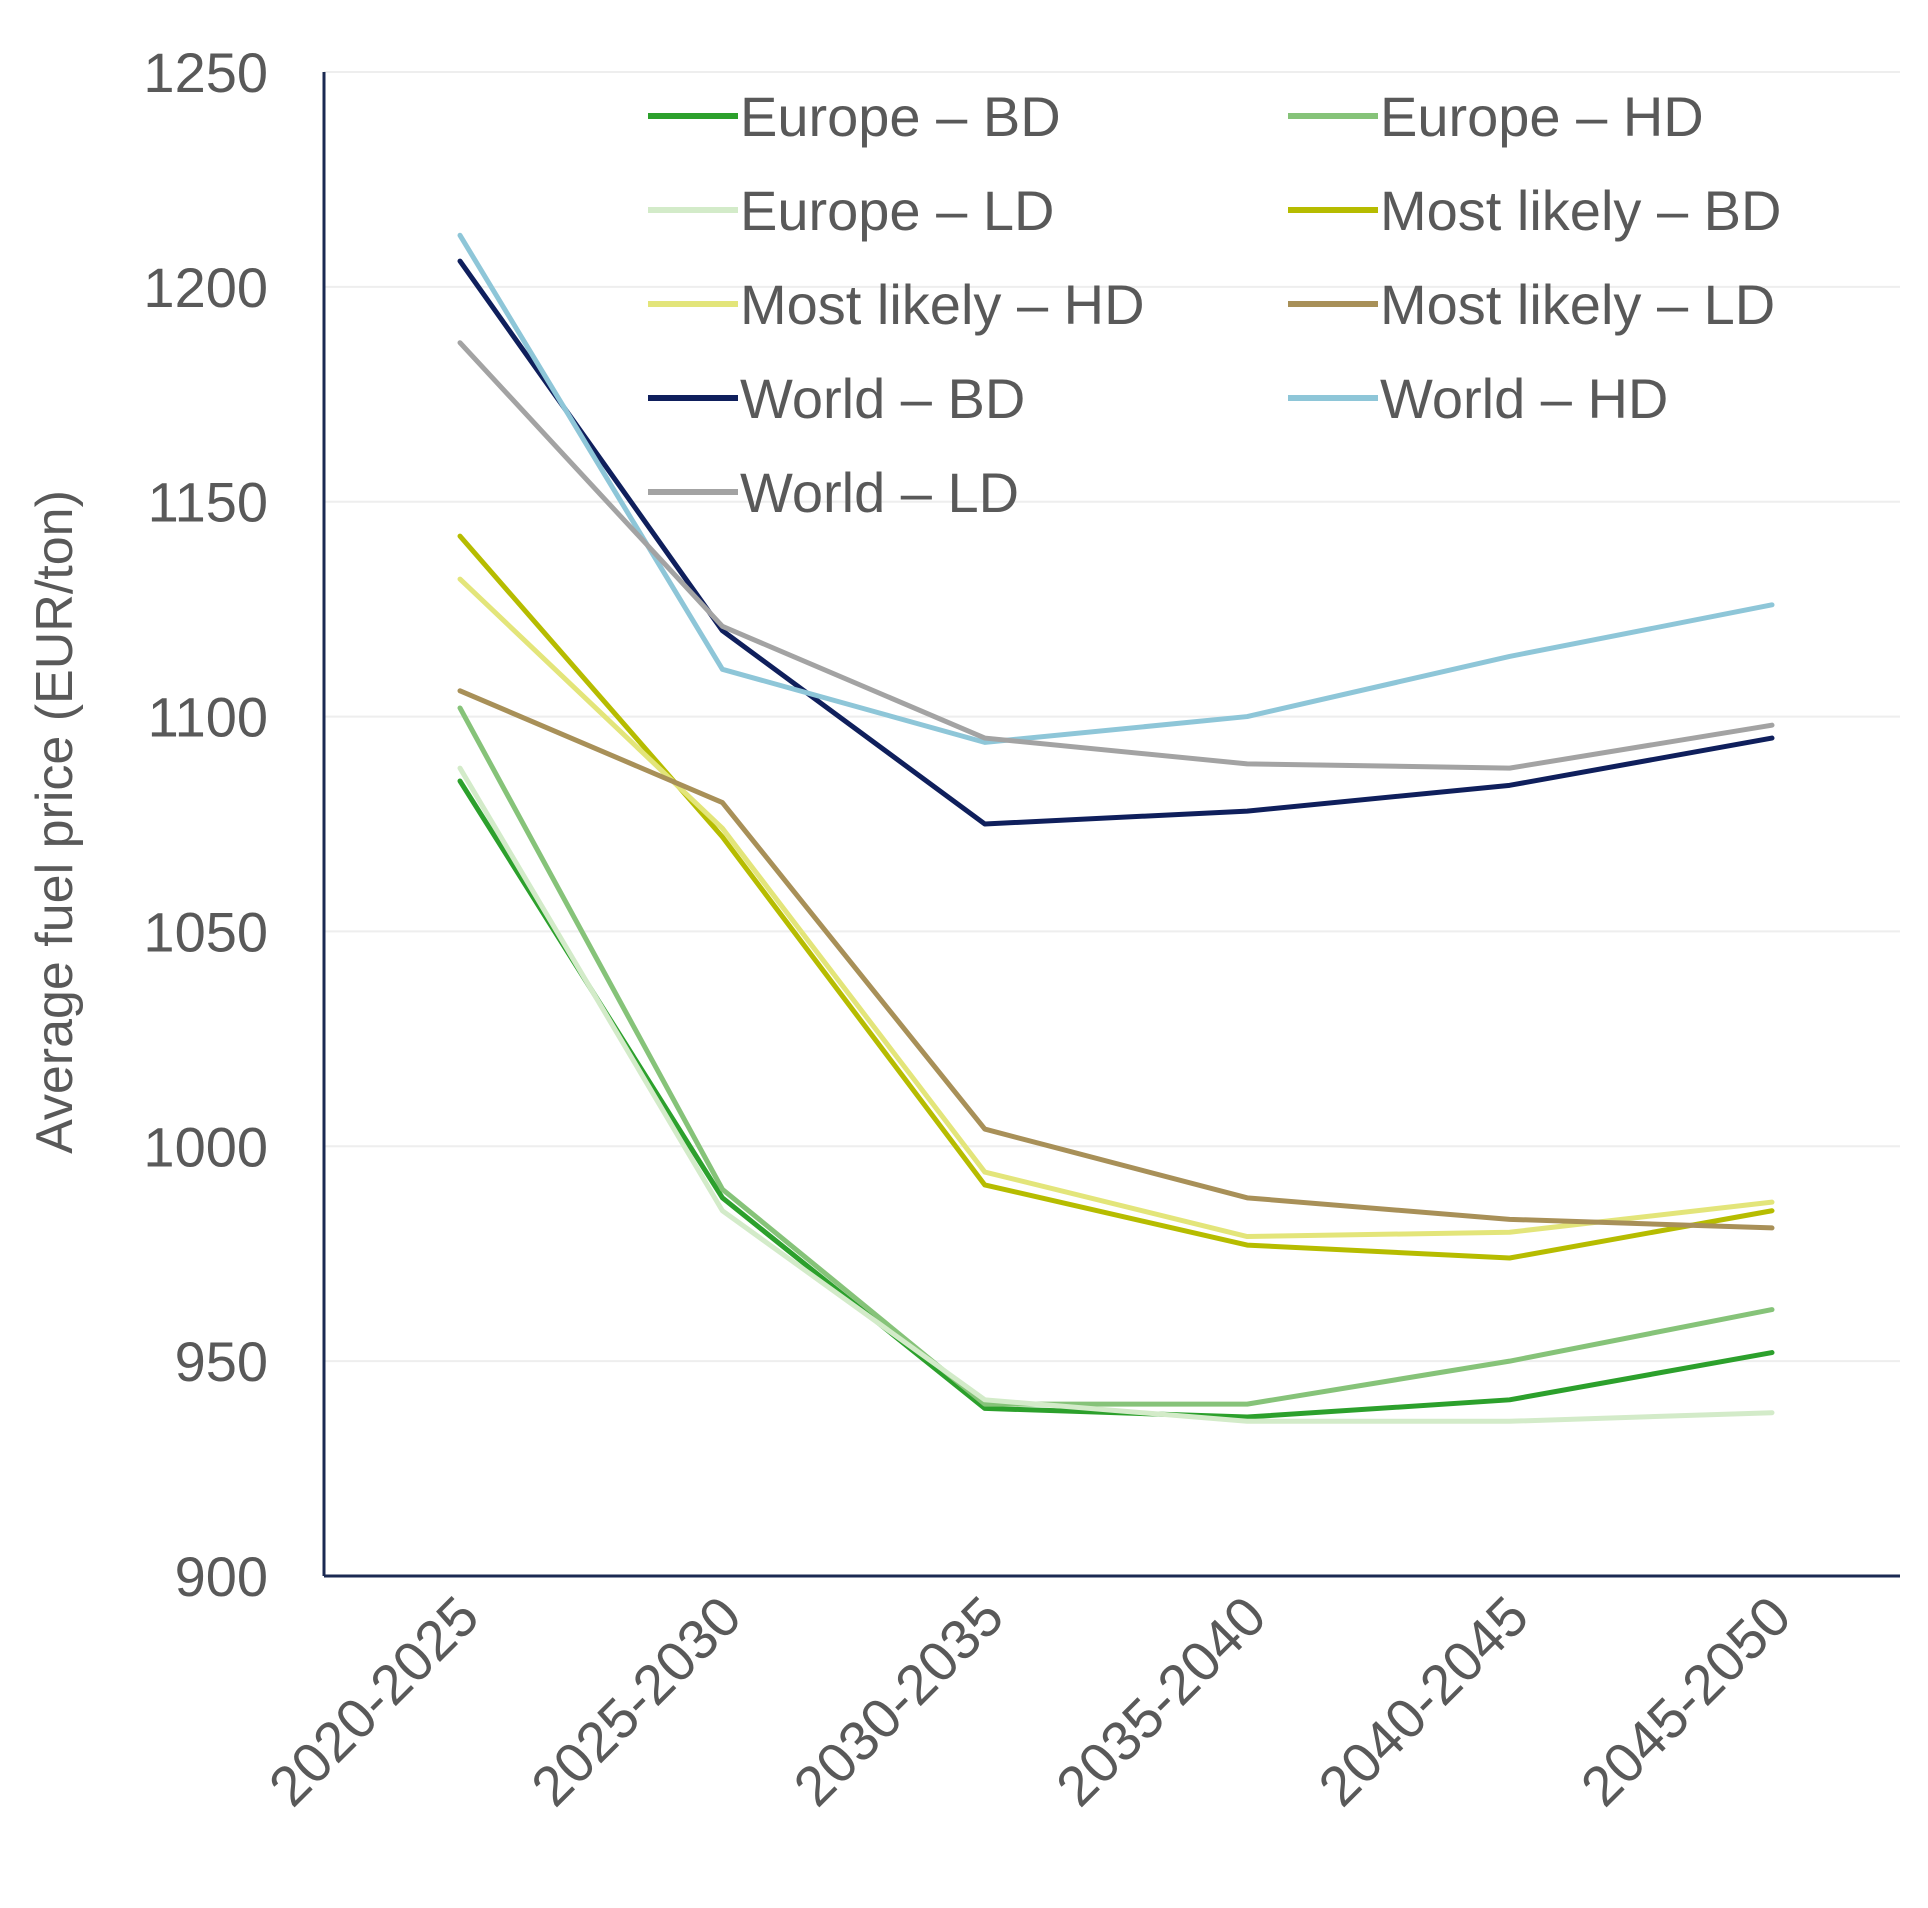 This screenshot has height=1908, width=1928. Describe the element at coordinates (900, 116) in the screenshot. I see `legend-label: Europe – BD` at that location.